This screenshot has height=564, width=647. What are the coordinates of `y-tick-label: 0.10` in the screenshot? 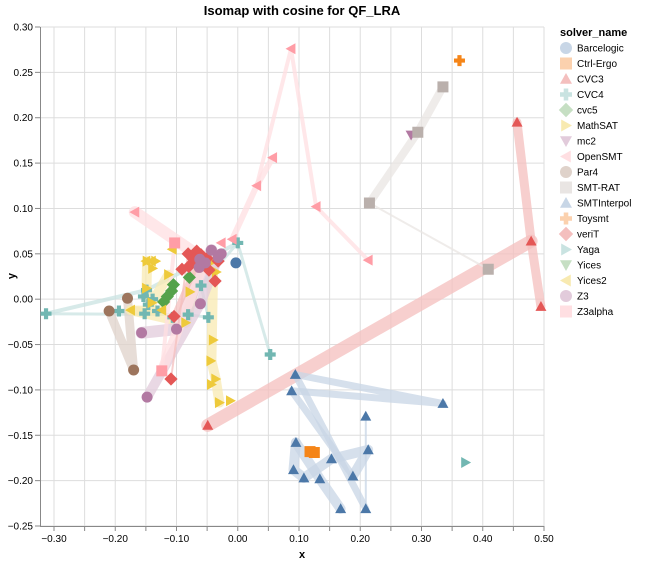 It's located at (24, 209).